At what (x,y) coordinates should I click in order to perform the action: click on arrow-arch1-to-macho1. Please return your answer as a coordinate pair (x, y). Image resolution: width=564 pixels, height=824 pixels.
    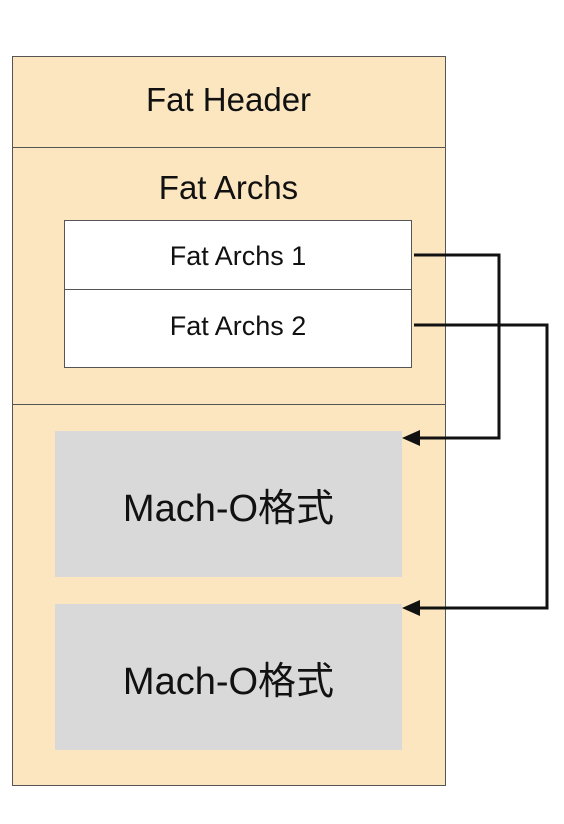
    Looking at the image, I should click on (457, 346).